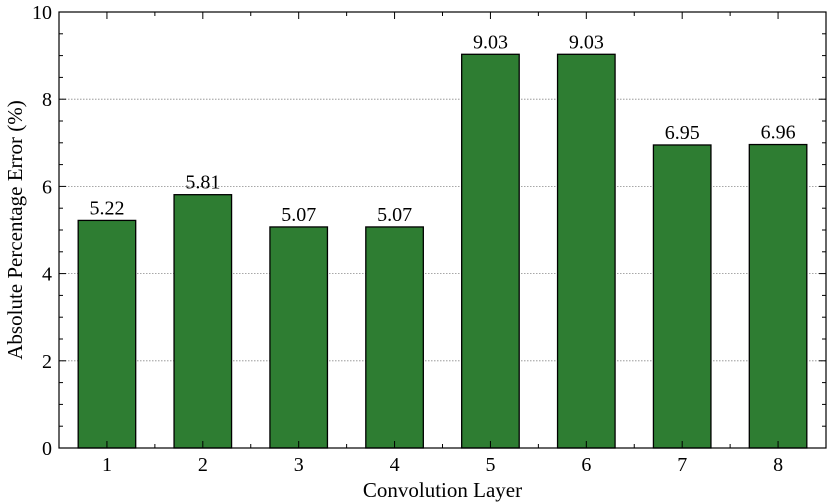 The width and height of the screenshot is (831, 504). What do you see at coordinates (395, 465) in the screenshot?
I see `x-tick-label-4: 4` at bounding box center [395, 465].